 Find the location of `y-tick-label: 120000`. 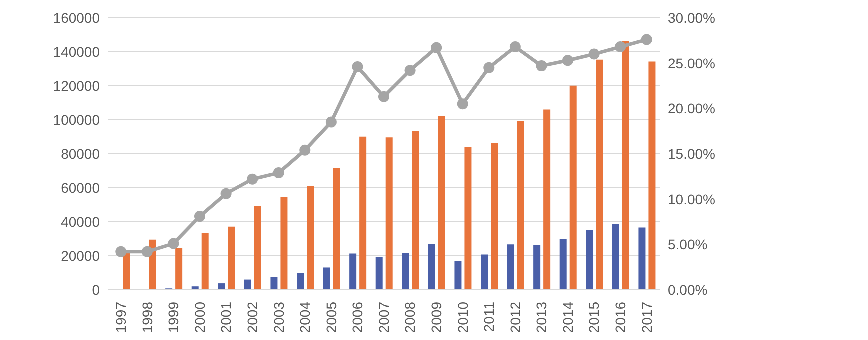

y-tick-label: 120000 is located at coordinates (76, 86).